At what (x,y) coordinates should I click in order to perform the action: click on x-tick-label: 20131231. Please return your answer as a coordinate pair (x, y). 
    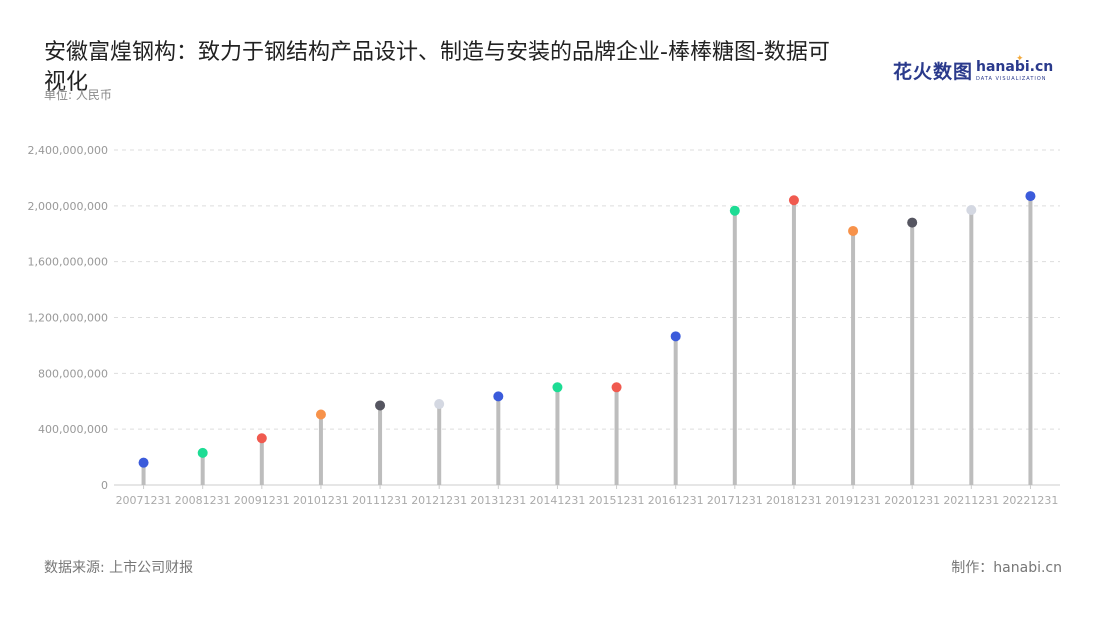
    Looking at the image, I should click on (498, 500).